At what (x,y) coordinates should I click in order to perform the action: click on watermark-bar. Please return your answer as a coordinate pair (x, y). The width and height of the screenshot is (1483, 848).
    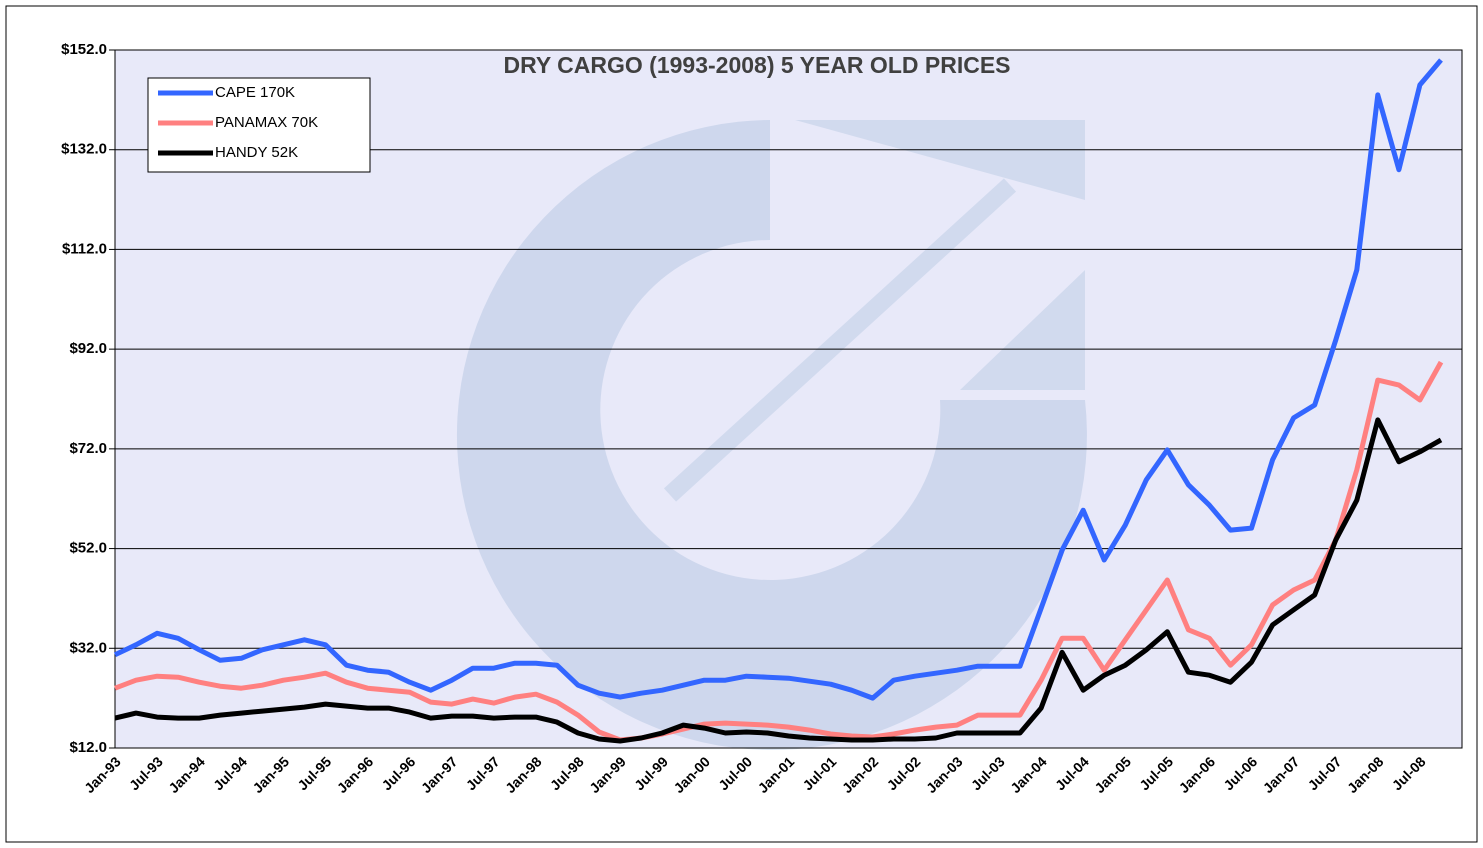
    Looking at the image, I should click on (840, 340).